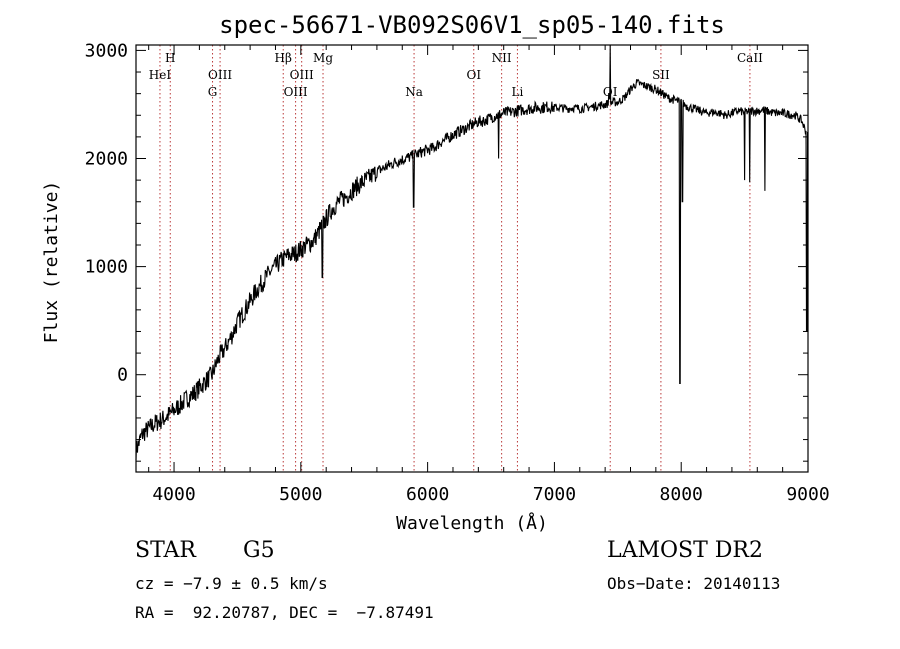 The height and width of the screenshot is (649, 900). I want to click on x-tick-label: 8000, so click(681, 494).